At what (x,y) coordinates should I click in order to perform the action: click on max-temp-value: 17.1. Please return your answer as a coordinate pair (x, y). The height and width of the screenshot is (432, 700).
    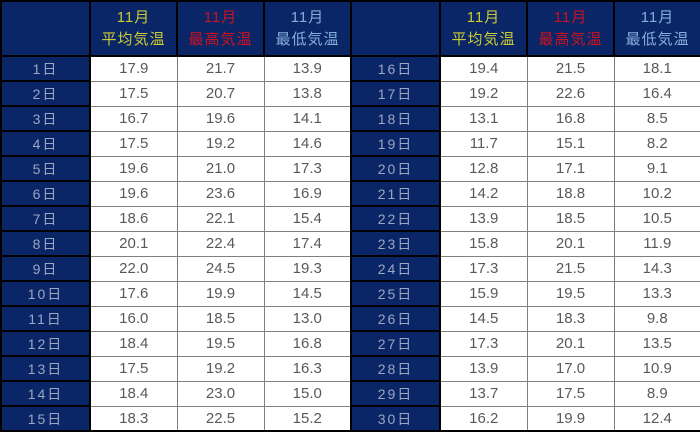
    Looking at the image, I should click on (570, 168).